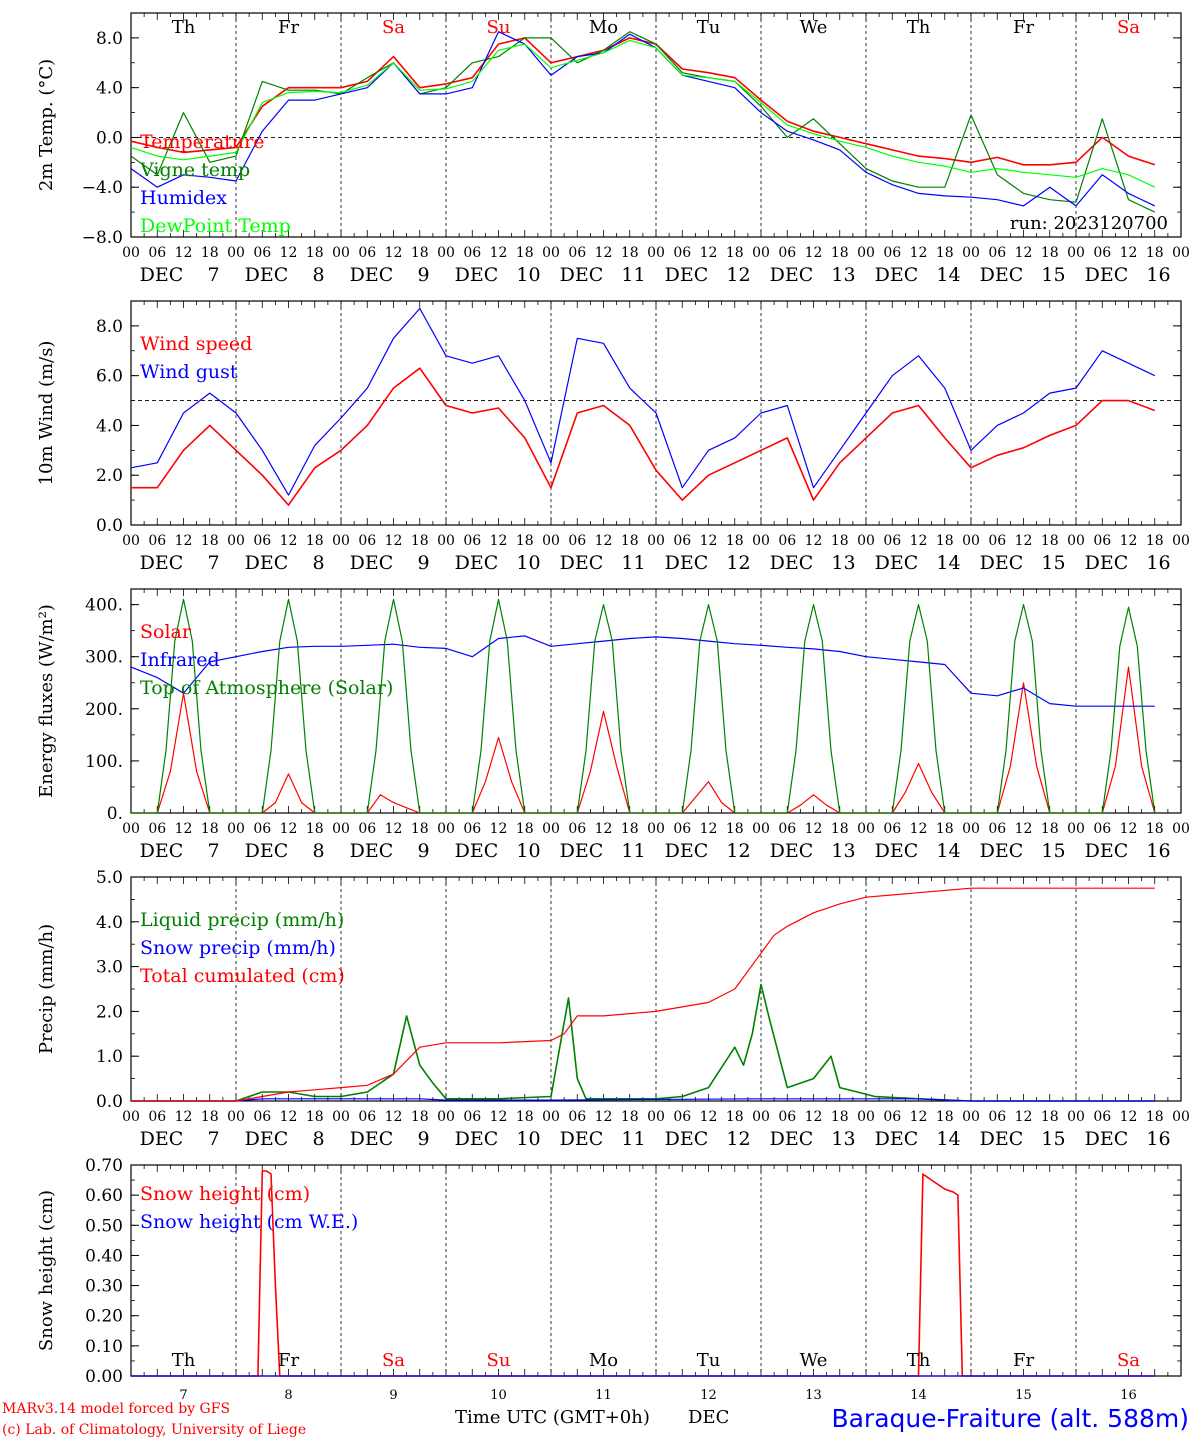  I want to click on x-axis-label: Time UTC (GMT+0h), so click(552, 1417).